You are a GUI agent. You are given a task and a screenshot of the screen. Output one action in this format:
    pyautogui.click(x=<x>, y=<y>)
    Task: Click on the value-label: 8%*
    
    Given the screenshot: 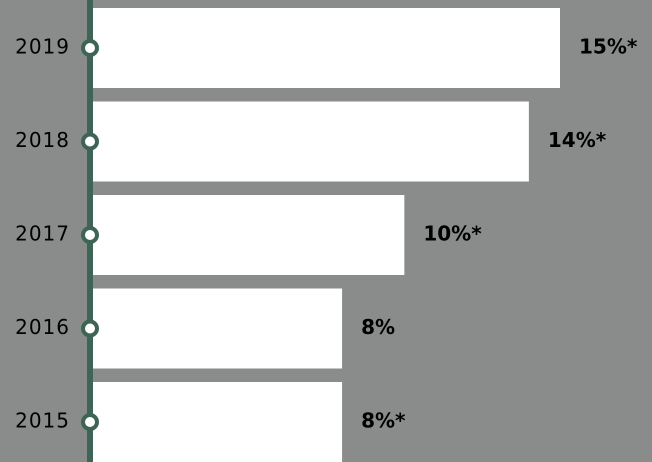 What is the action you would take?
    pyautogui.click(x=383, y=421)
    